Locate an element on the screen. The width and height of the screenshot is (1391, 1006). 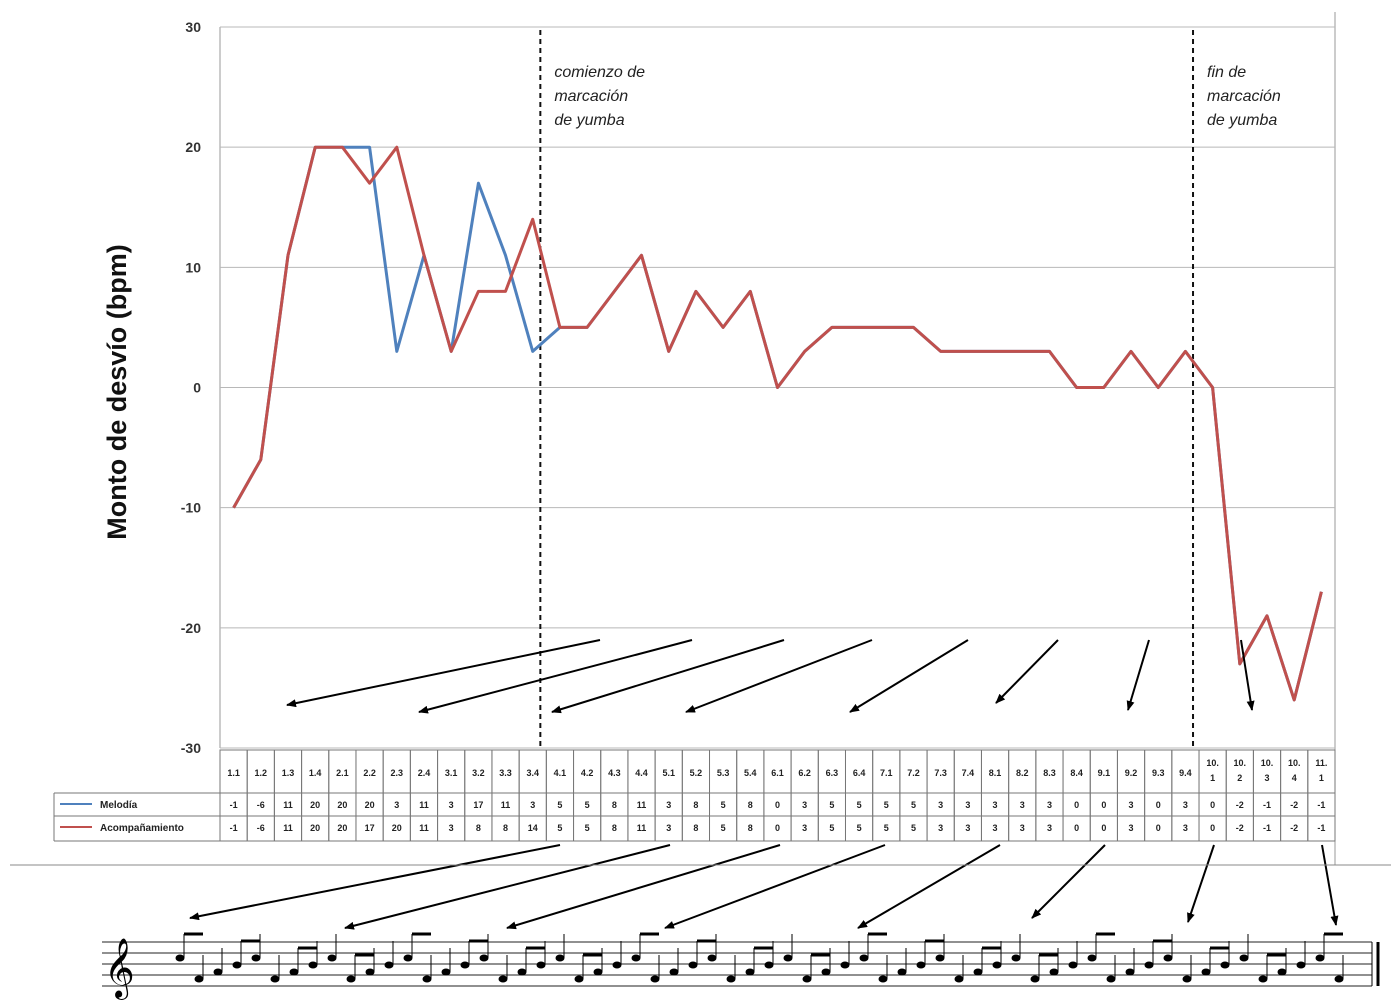
table-value-cell: 14 is located at coordinates (533, 828).